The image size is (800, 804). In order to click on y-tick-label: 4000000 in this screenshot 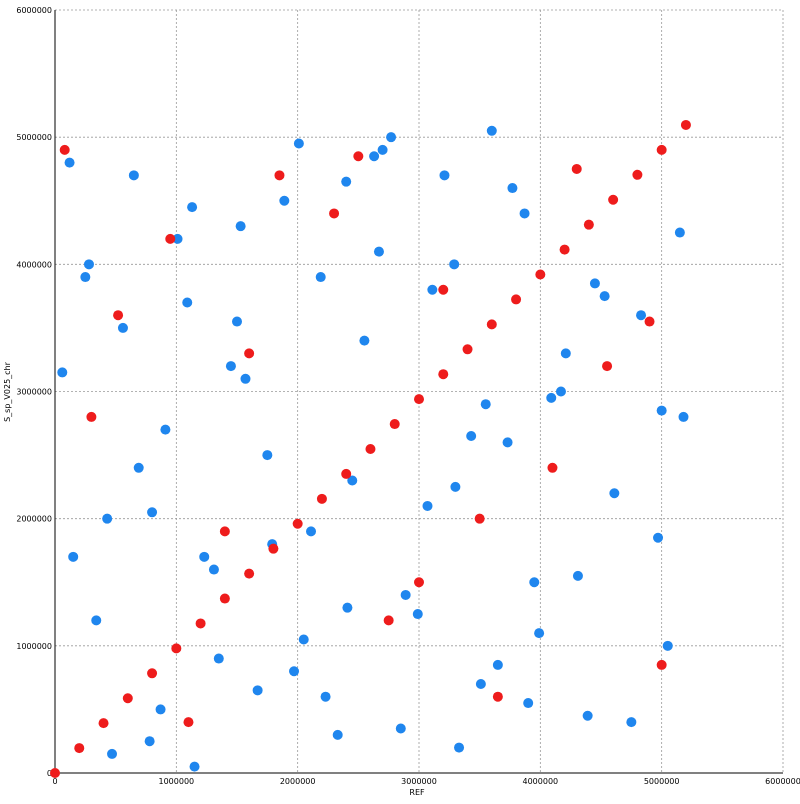, I will do `click(34, 264)`.